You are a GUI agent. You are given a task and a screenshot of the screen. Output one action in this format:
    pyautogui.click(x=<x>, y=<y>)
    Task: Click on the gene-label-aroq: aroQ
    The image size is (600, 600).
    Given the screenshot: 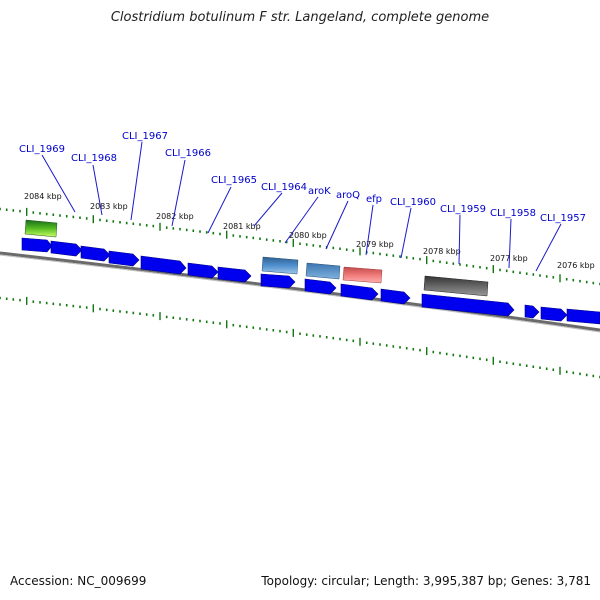 What is the action you would take?
    pyautogui.click(x=348, y=195)
    